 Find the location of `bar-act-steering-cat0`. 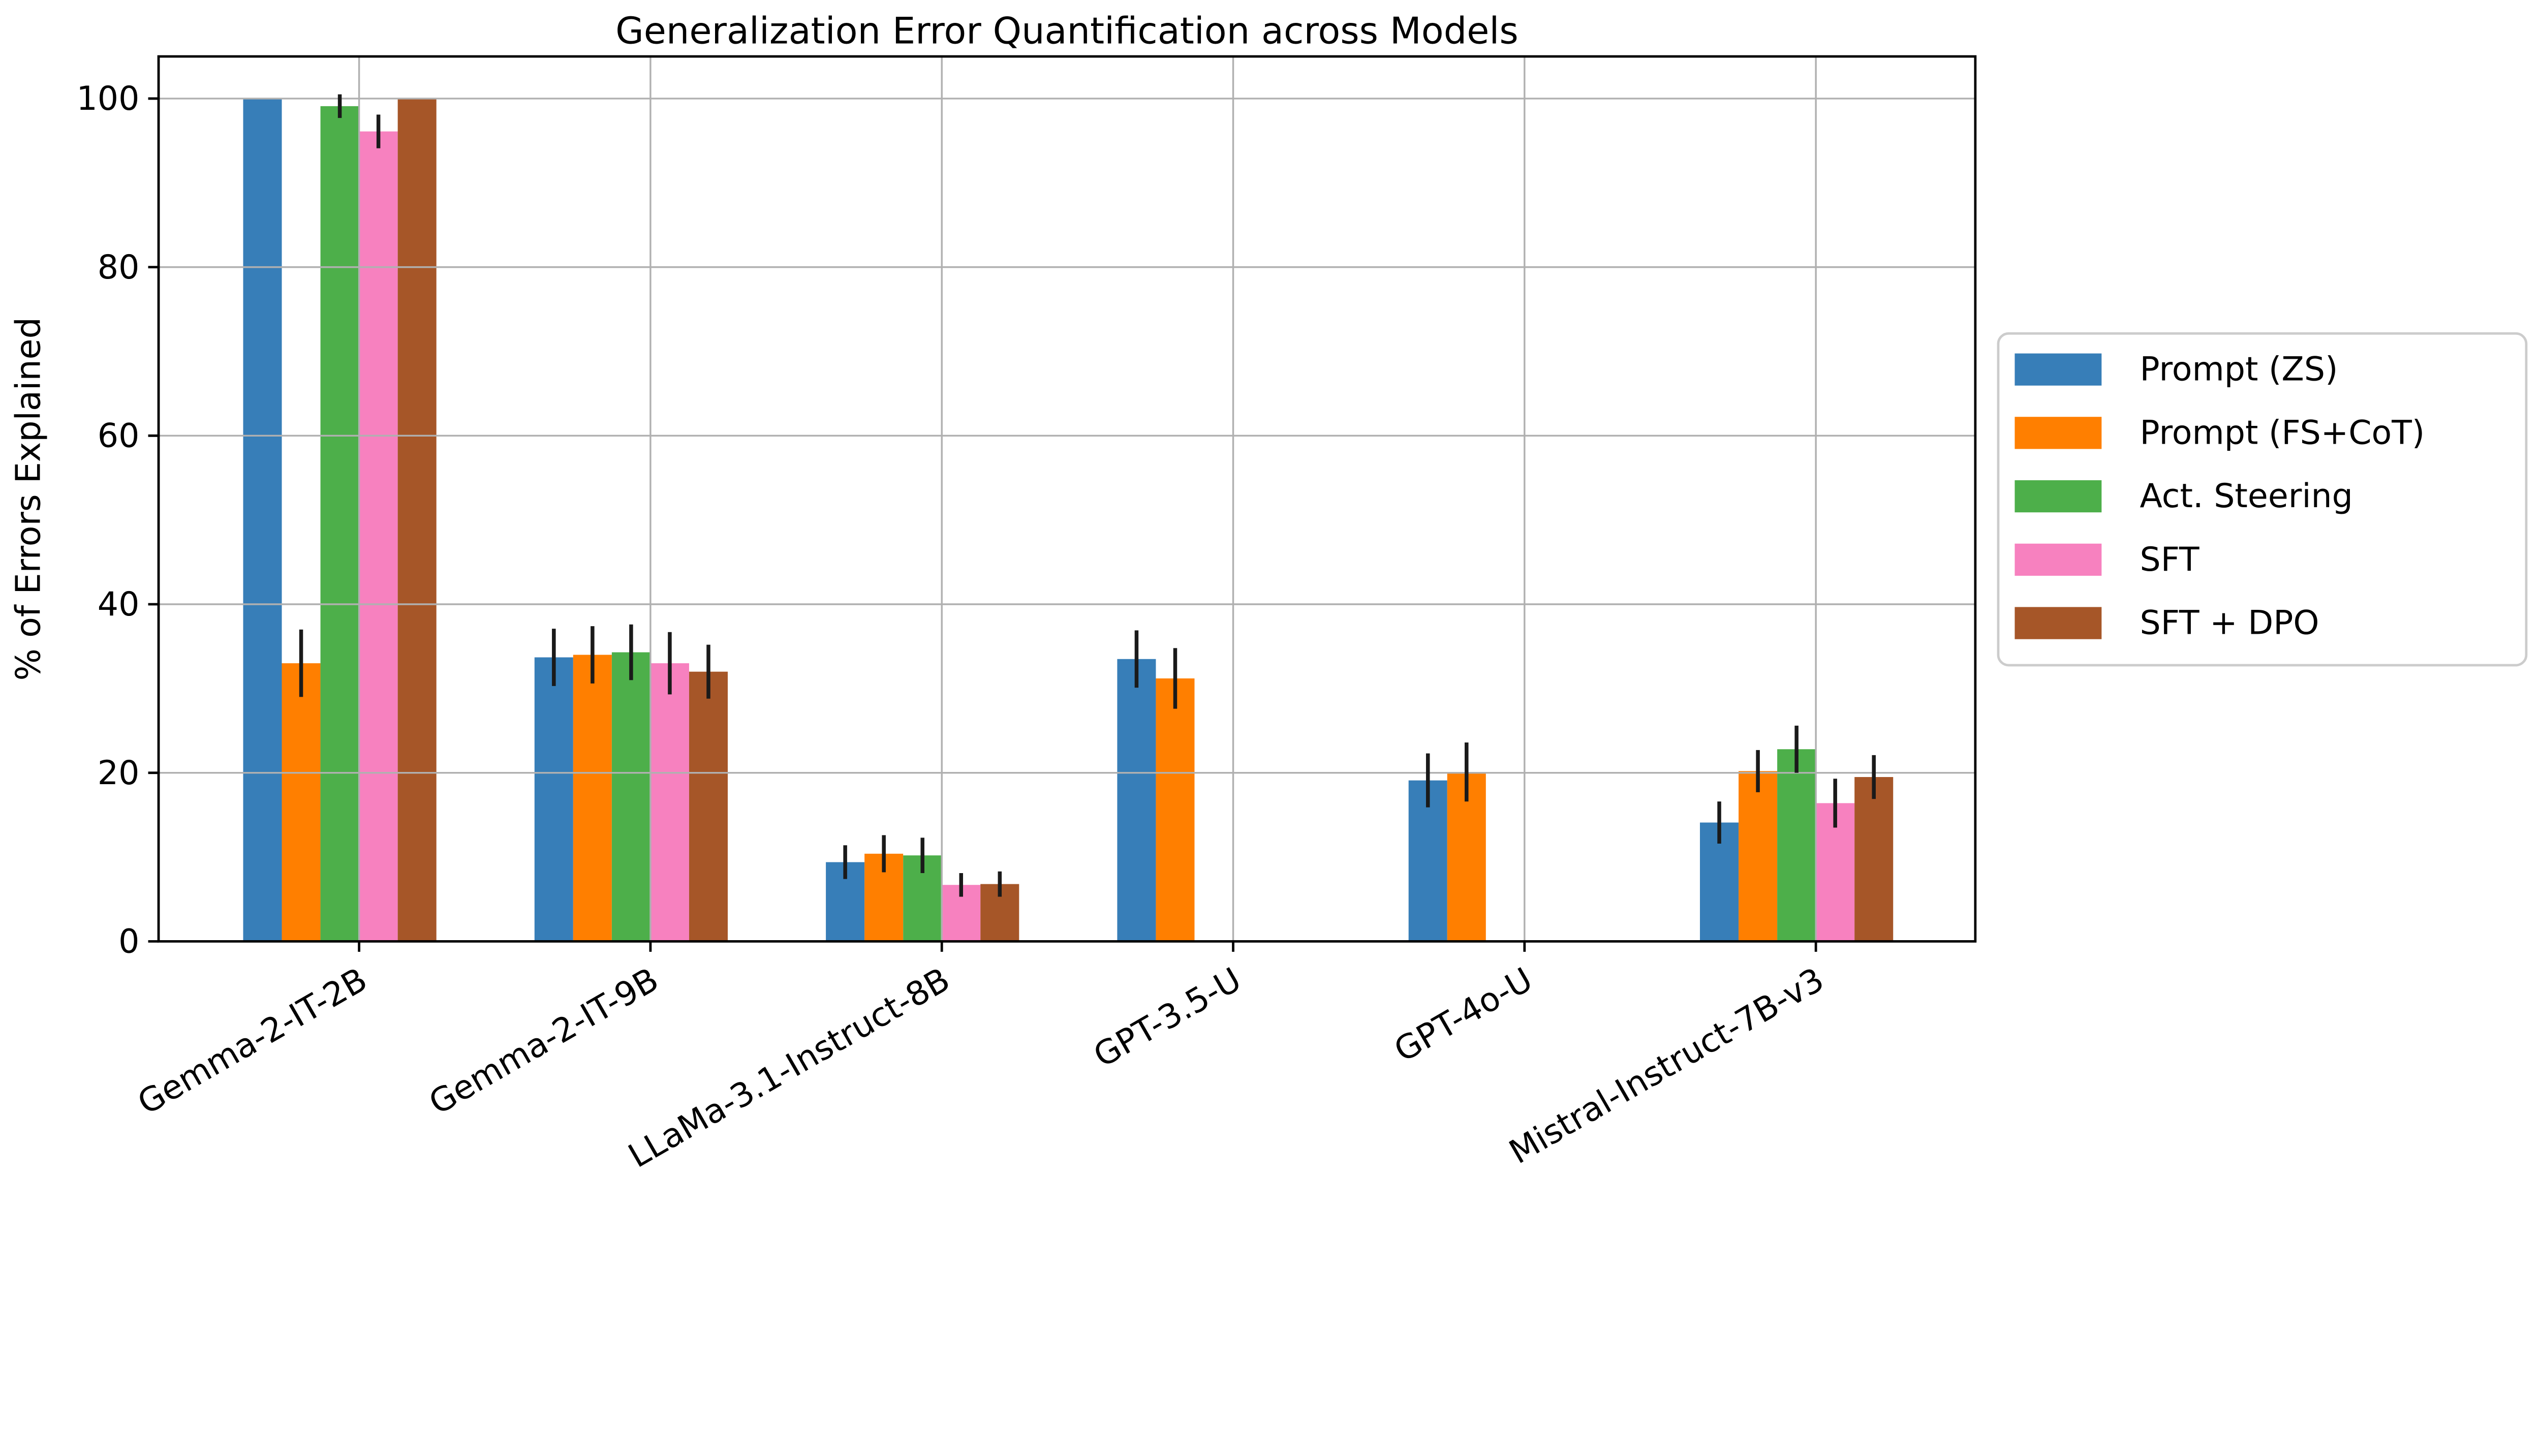

bar-act-steering-cat0 is located at coordinates (339, 524).